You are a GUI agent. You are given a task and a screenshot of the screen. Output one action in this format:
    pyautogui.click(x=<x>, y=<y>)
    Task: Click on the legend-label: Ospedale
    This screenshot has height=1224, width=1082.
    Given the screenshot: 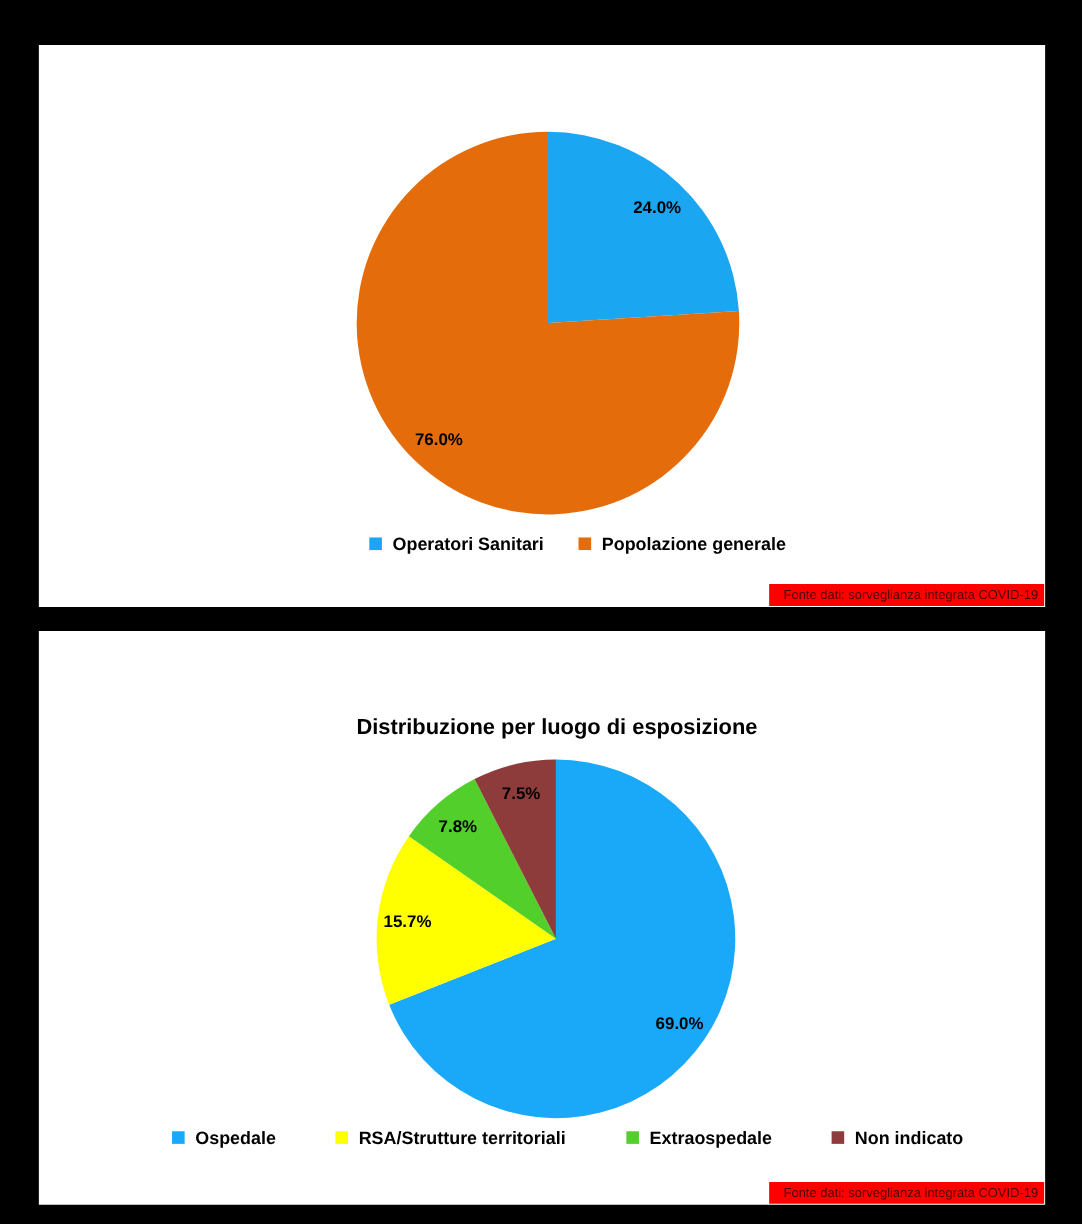 What is the action you would take?
    pyautogui.click(x=235, y=1137)
    